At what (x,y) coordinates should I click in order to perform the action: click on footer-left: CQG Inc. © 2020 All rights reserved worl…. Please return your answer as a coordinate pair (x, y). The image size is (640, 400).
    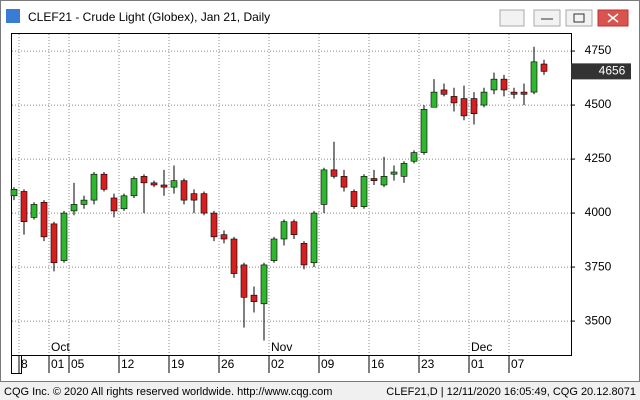
    Looking at the image, I should click on (168, 392).